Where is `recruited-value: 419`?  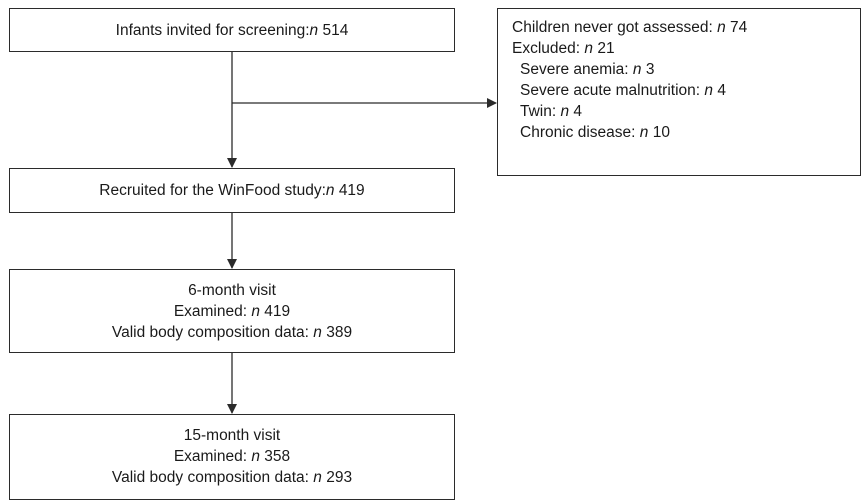
recruited-value: 419 is located at coordinates (351, 190).